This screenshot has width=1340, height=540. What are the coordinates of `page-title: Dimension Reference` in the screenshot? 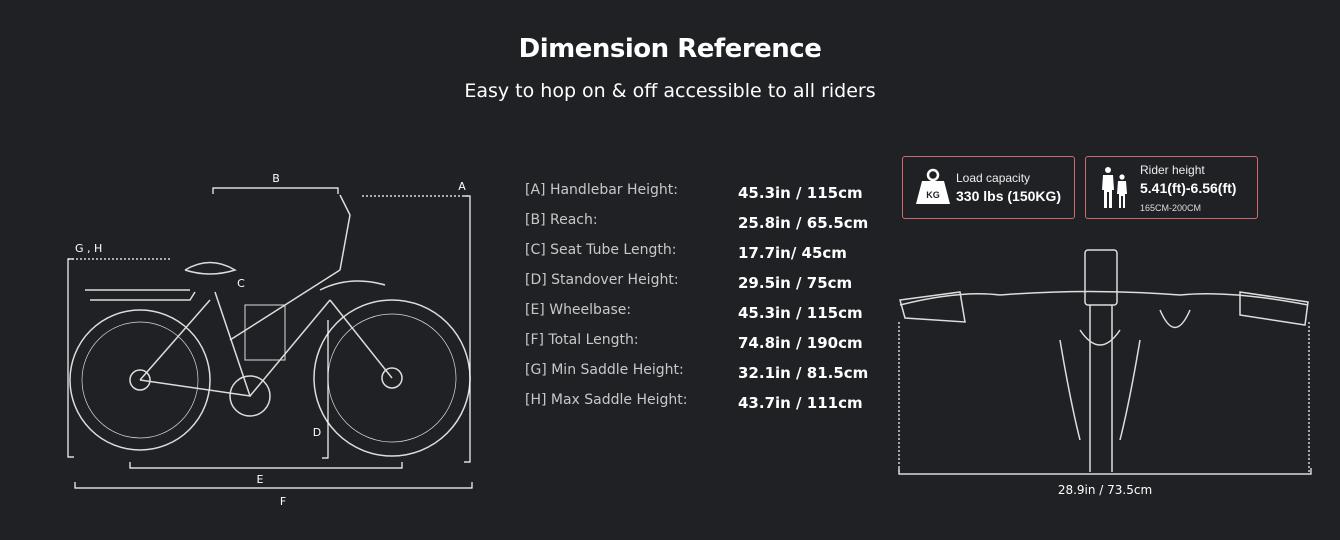 It's located at (670, 49).